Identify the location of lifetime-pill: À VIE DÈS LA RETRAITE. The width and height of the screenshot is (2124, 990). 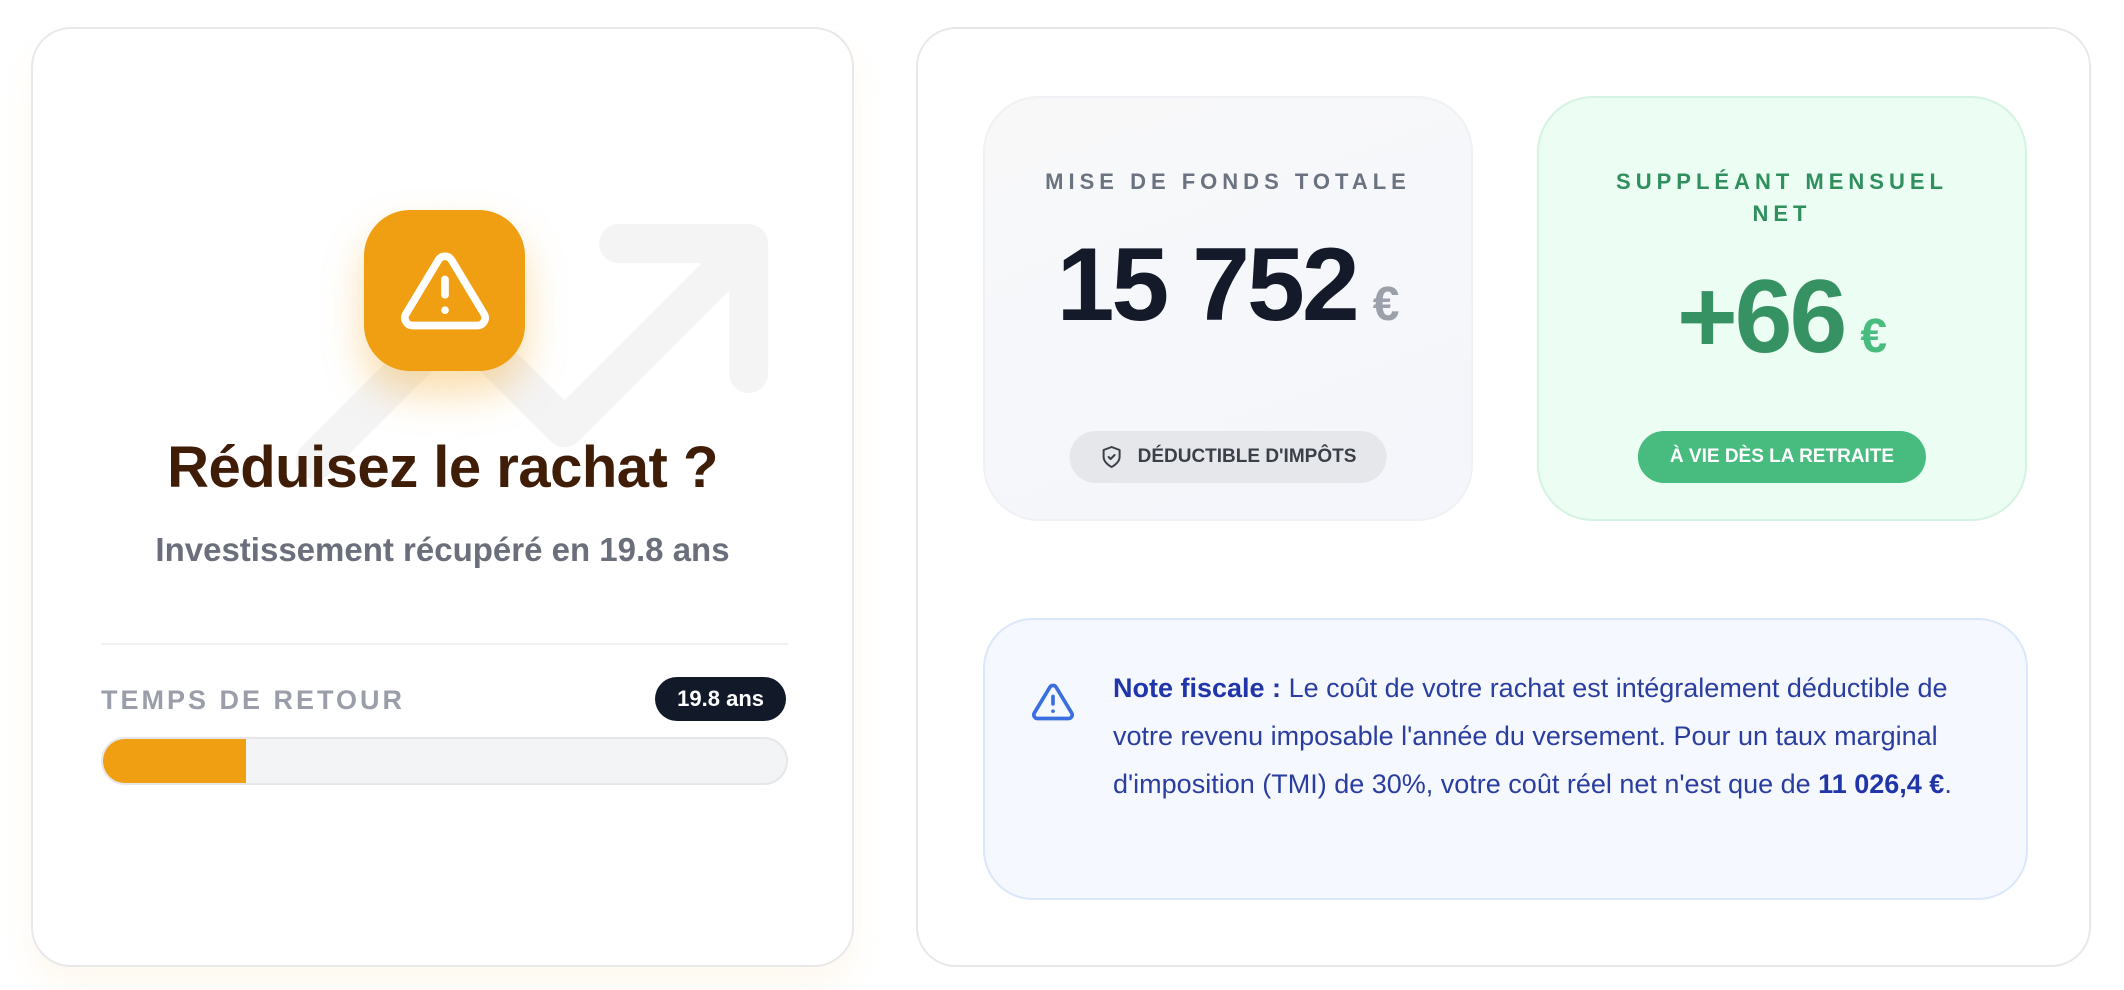
(1782, 457).